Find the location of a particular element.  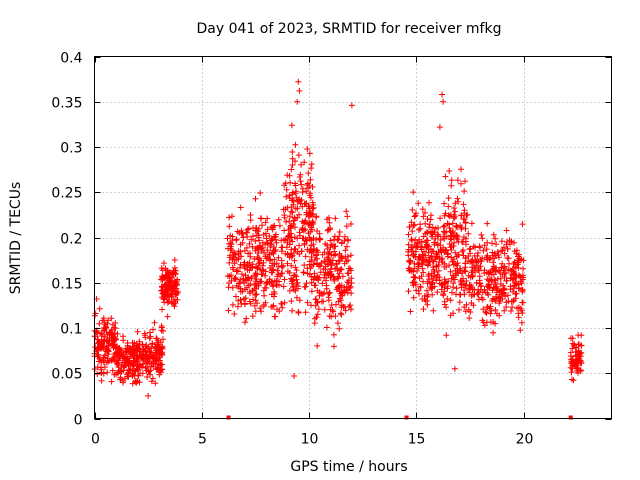

y-tick-label: 0.1 is located at coordinates (71, 330).